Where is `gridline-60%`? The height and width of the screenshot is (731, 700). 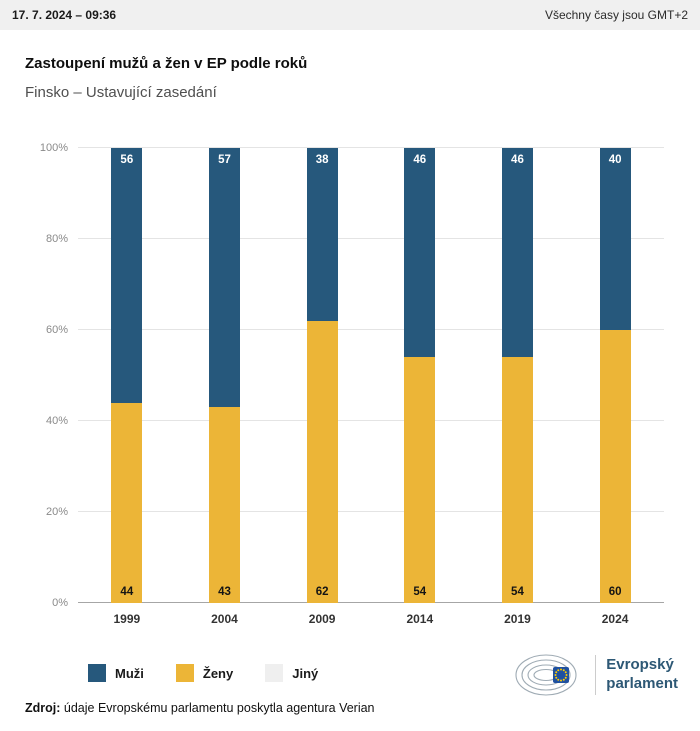 gridline-60% is located at coordinates (371, 329).